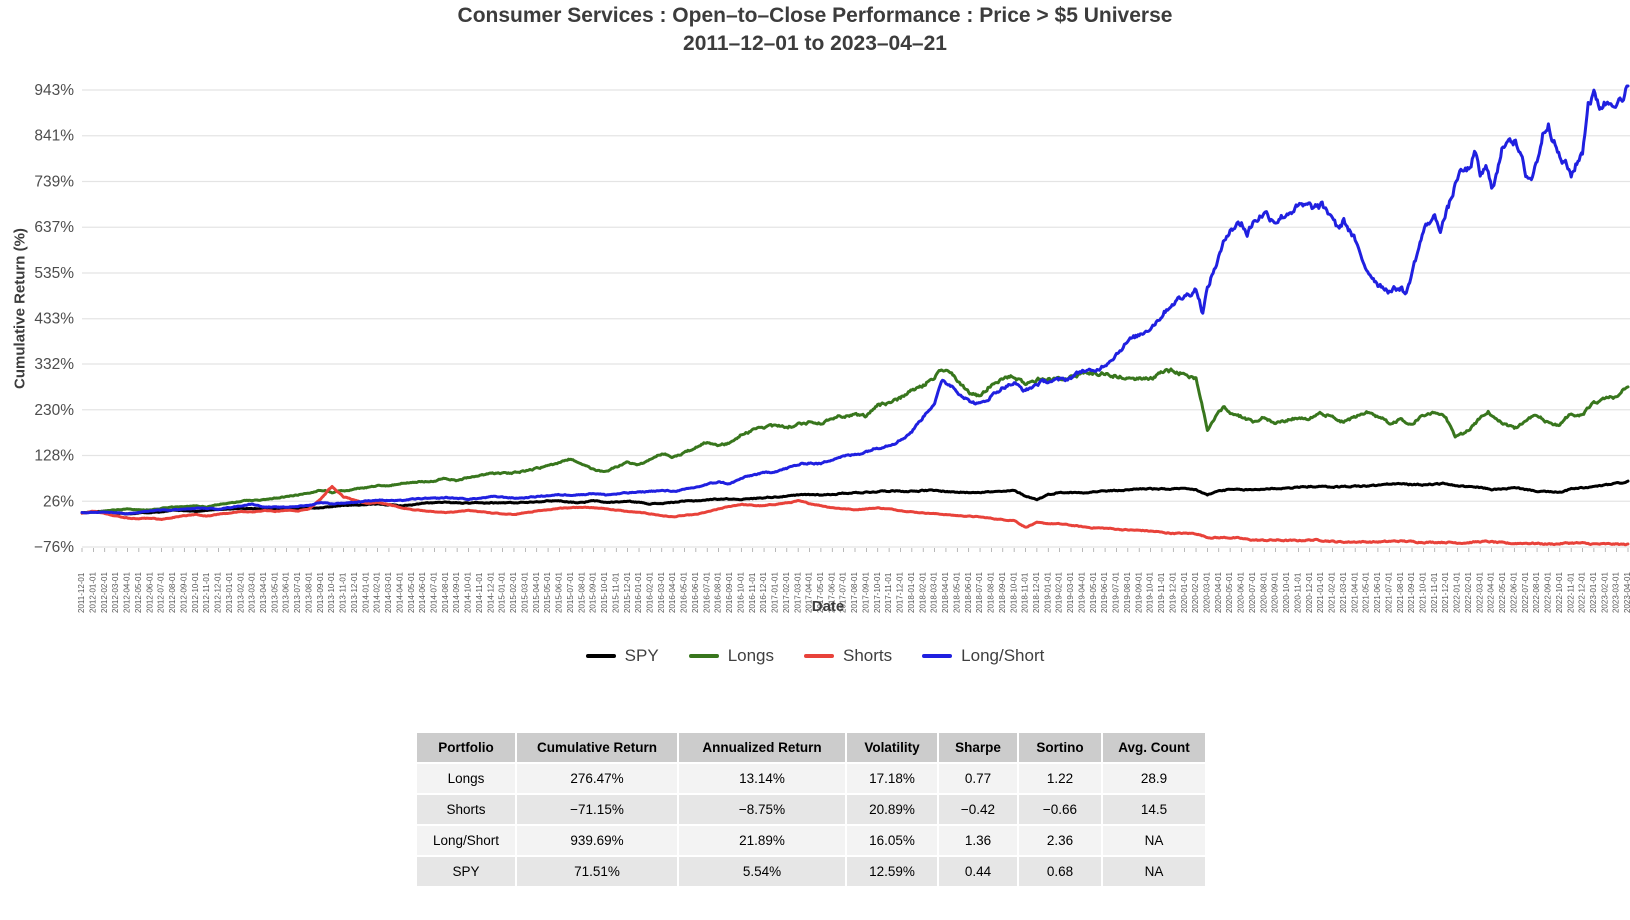  I want to click on x-tick-label: 2022-07-01, so click(1525, 592).